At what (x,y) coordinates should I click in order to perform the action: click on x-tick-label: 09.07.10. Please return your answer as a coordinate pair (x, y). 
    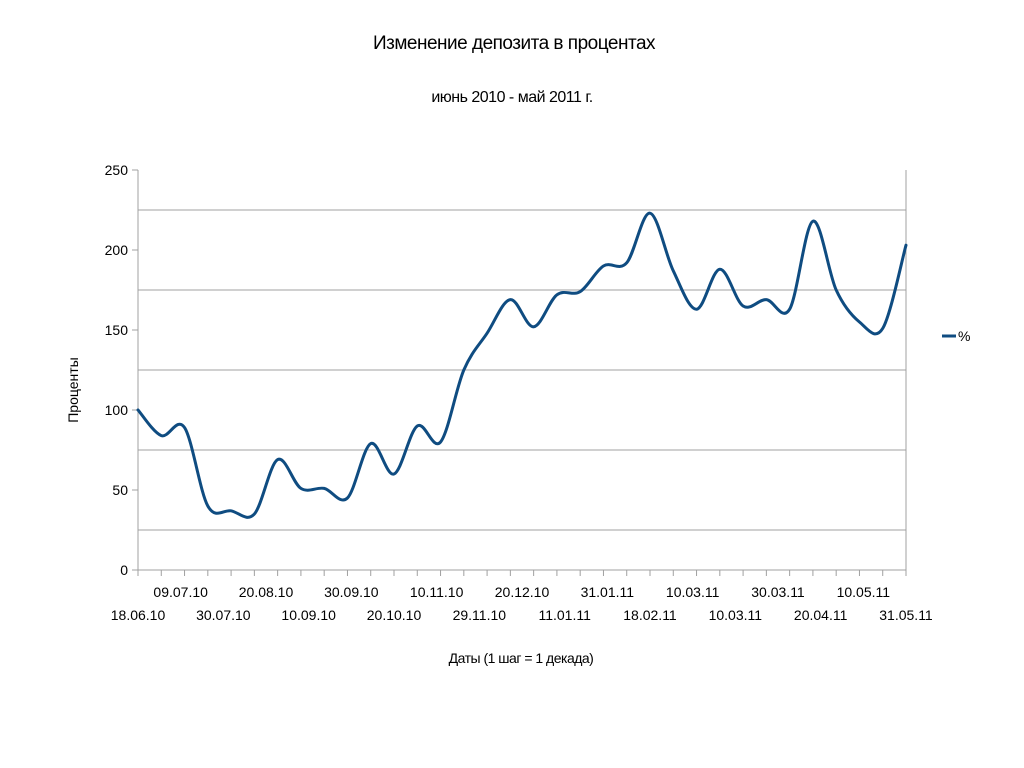
    Looking at the image, I should click on (180, 592).